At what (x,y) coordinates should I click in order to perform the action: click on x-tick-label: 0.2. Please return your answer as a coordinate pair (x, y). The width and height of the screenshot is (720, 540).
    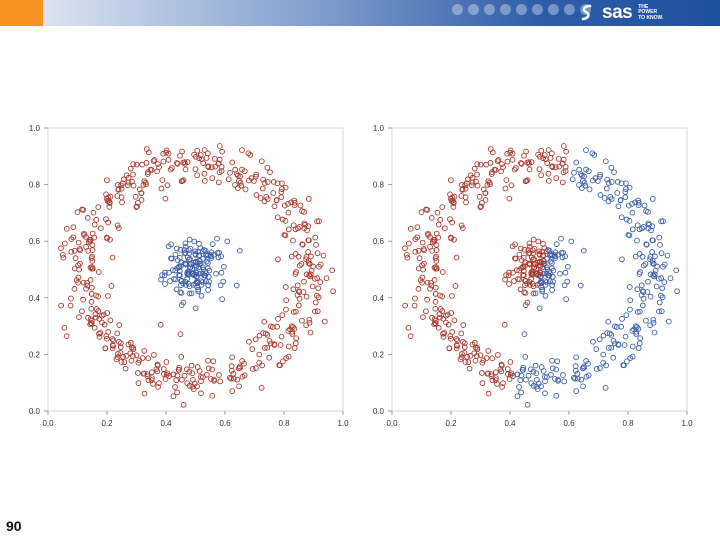
    Looking at the image, I should click on (451, 423).